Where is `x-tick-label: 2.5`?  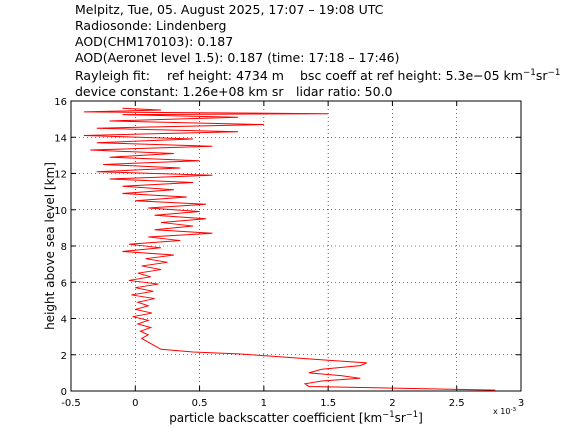 x-tick-label: 2.5 is located at coordinates (457, 403).